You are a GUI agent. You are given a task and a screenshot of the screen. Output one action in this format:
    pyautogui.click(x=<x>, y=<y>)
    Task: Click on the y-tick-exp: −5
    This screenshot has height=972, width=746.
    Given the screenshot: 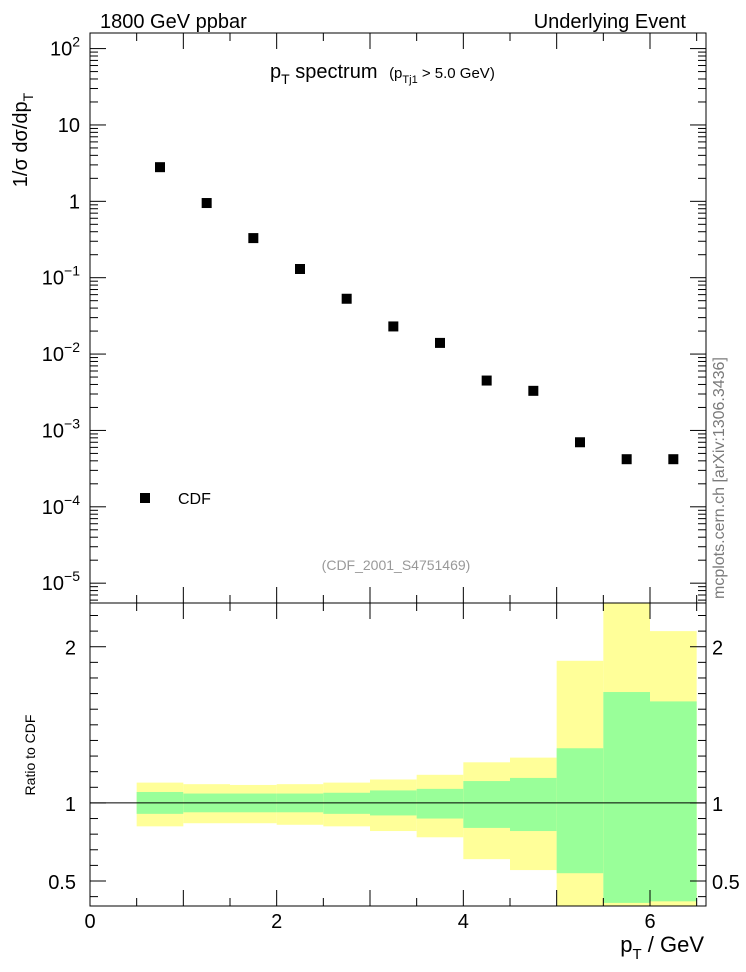 What is the action you would take?
    pyautogui.click(x=72, y=576)
    